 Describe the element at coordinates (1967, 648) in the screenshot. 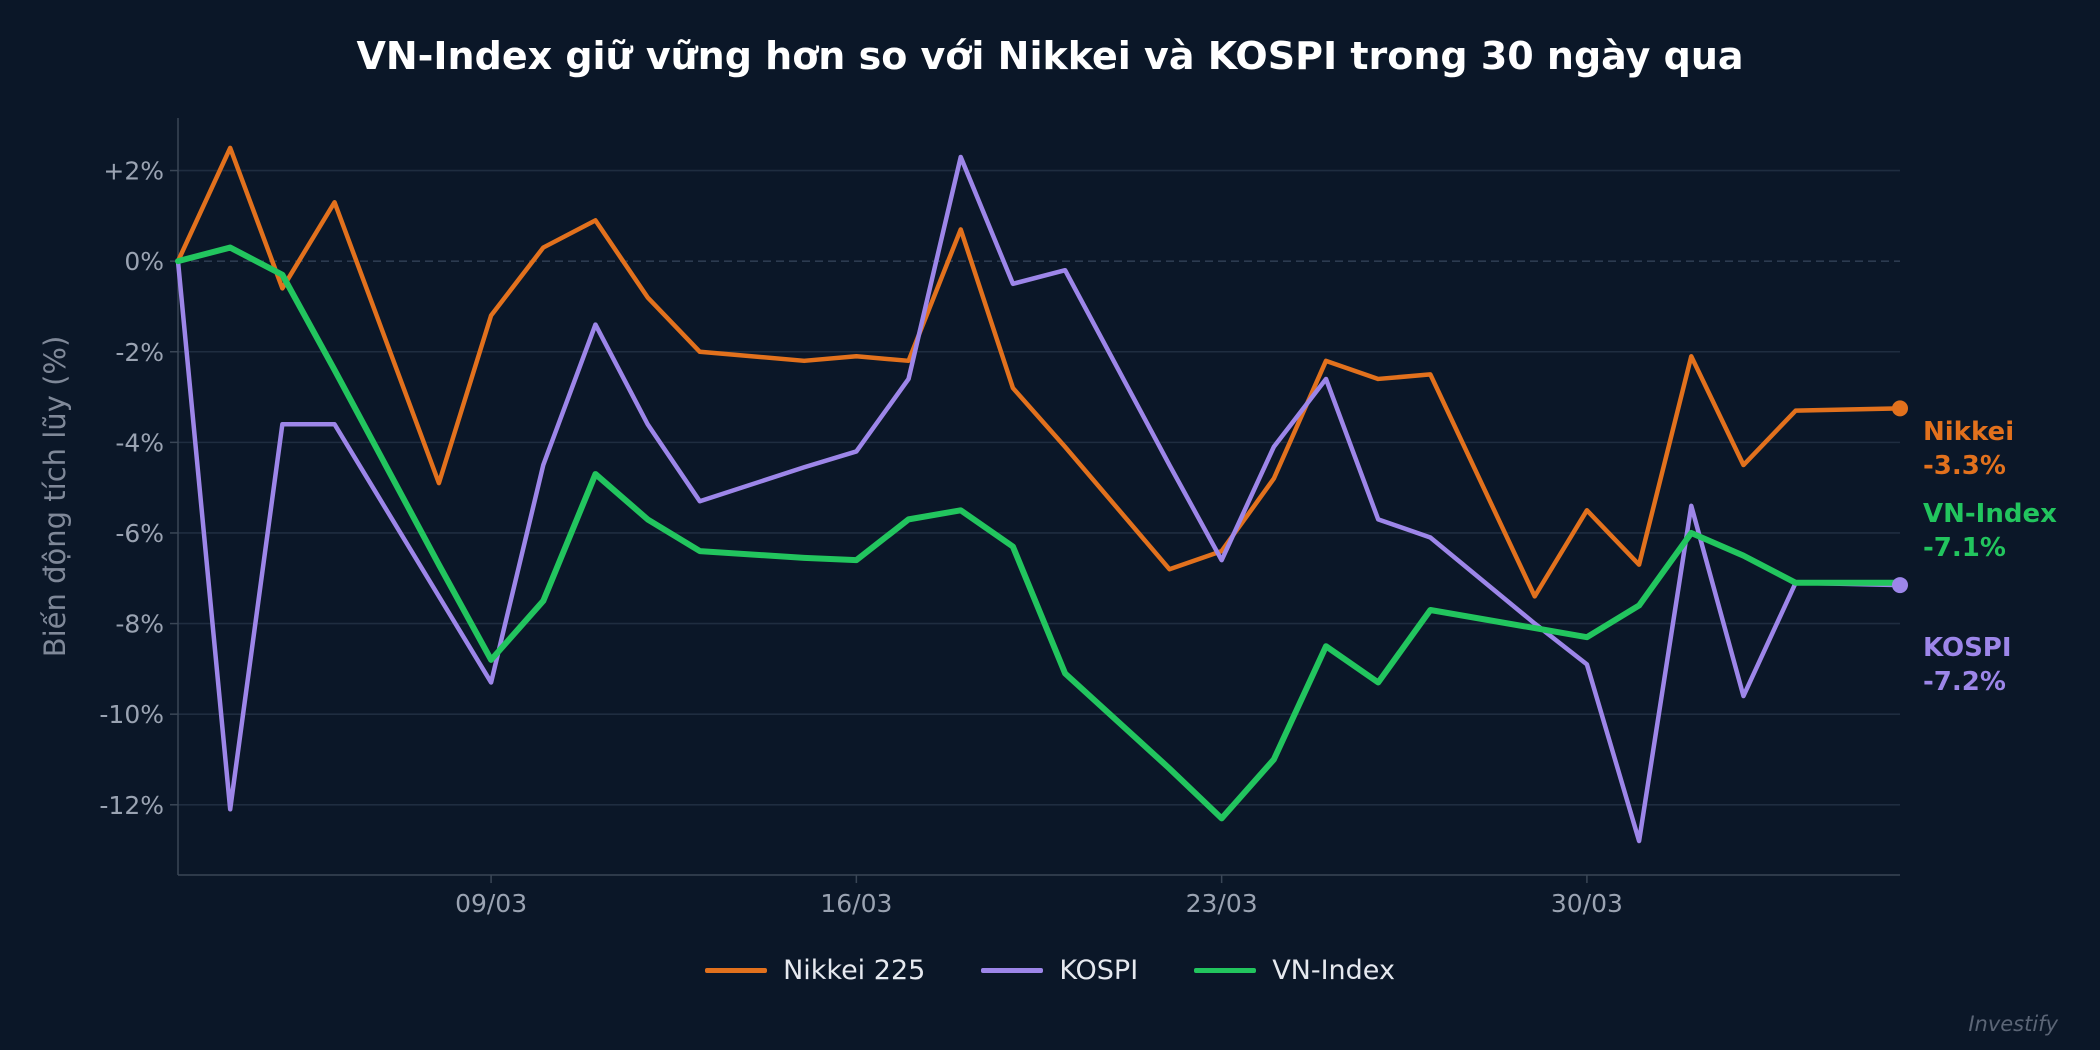

I see `end-label-name: KOSPI` at that location.